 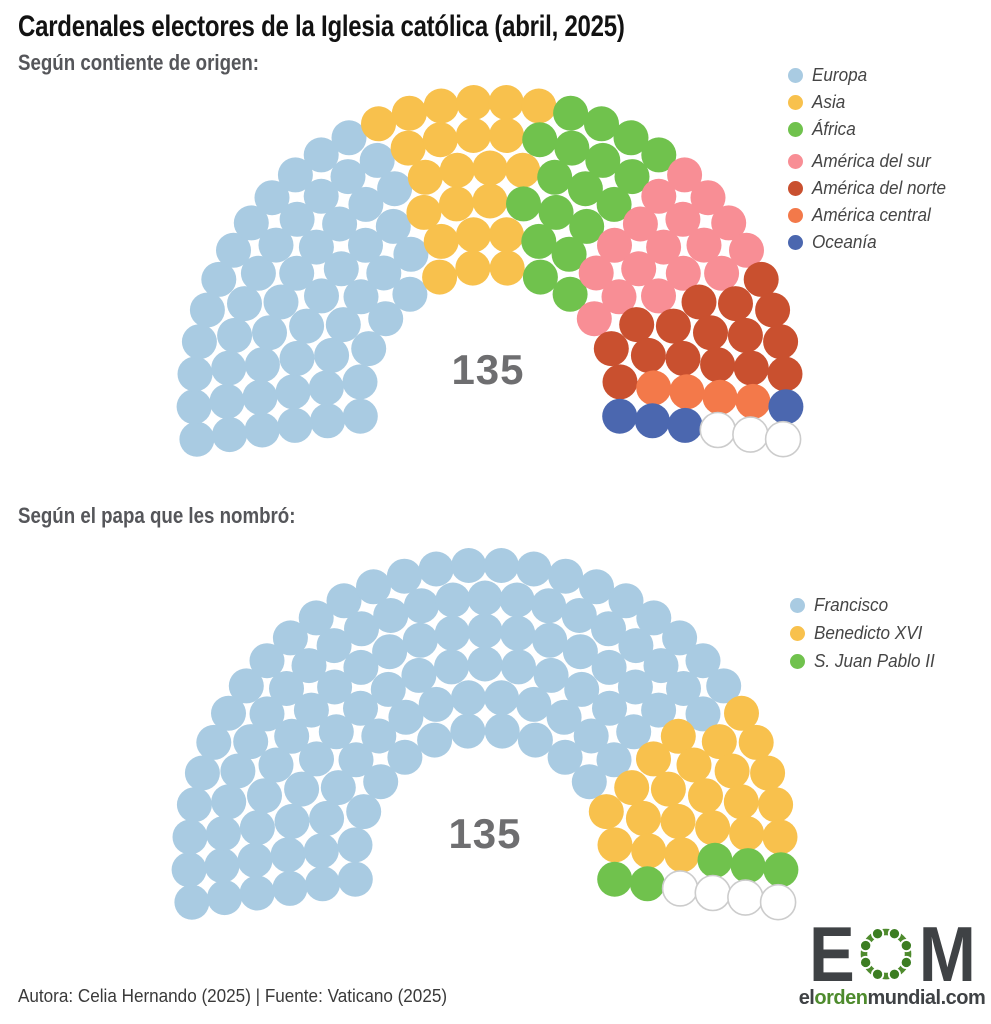 I want to click on legend-label: Europa, so click(x=840, y=75).